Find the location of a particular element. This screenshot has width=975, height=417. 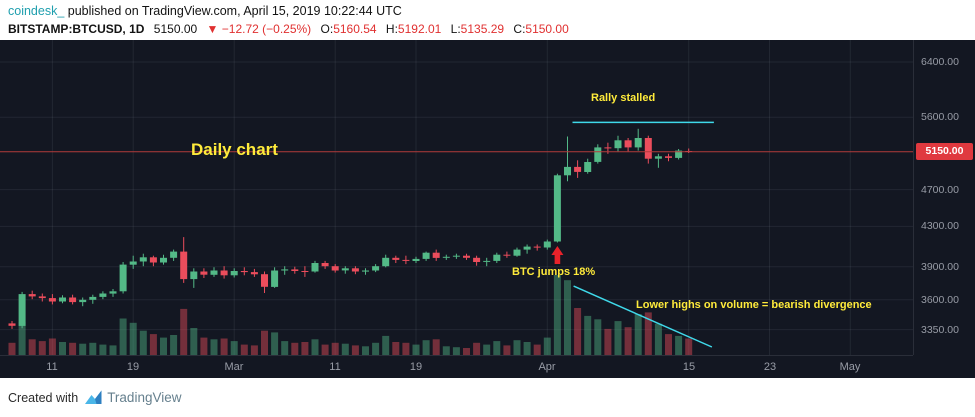

created-with-label: Created with is located at coordinates (43, 397).